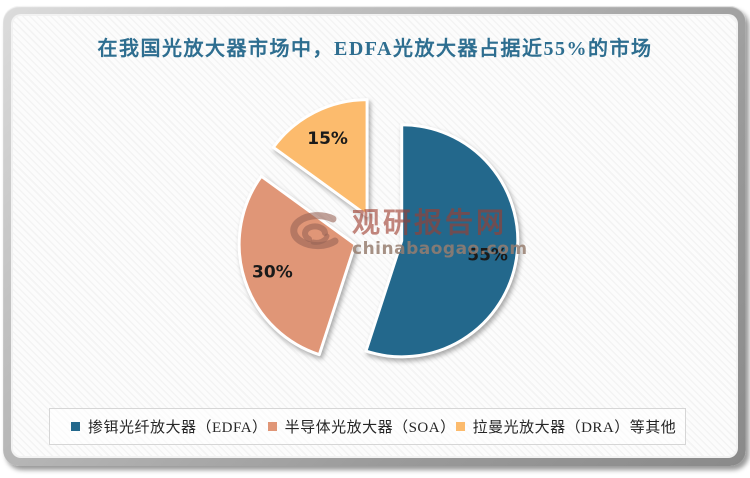 This screenshot has width=750, height=478. I want to click on legend-item-2: 半导体光放大器（SOA）, so click(361, 426).